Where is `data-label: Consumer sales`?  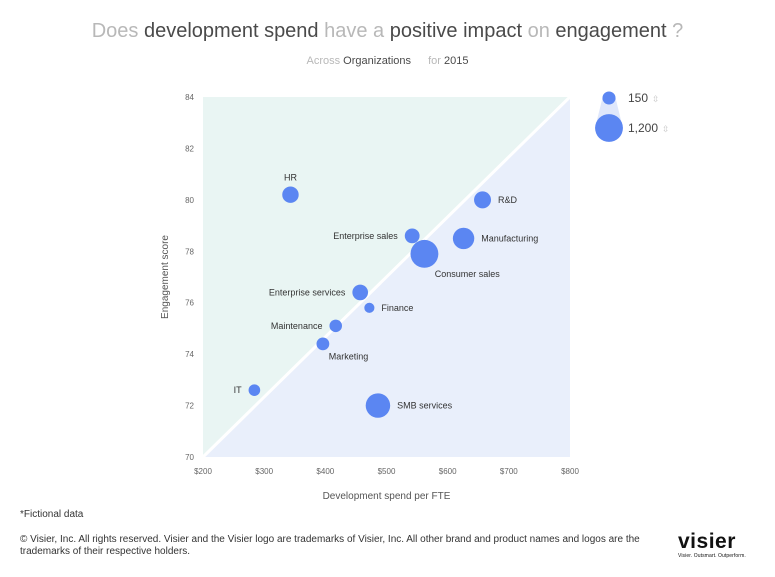 data-label: Consumer sales is located at coordinates (468, 274).